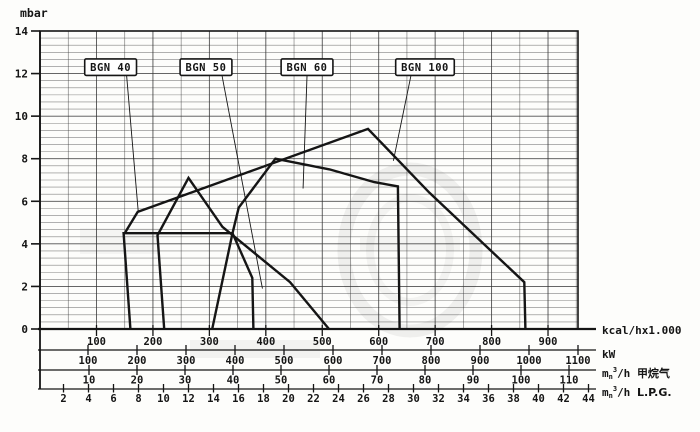  I want to click on x-tick-label: 44, so click(588, 399).